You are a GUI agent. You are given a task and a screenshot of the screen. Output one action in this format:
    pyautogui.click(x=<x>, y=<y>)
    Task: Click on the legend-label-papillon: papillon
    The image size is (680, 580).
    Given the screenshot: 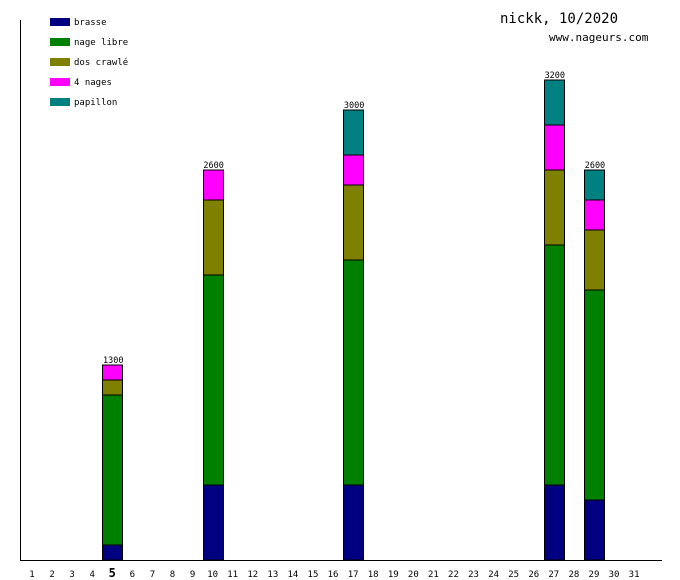 What is the action you would take?
    pyautogui.click(x=95, y=103)
    